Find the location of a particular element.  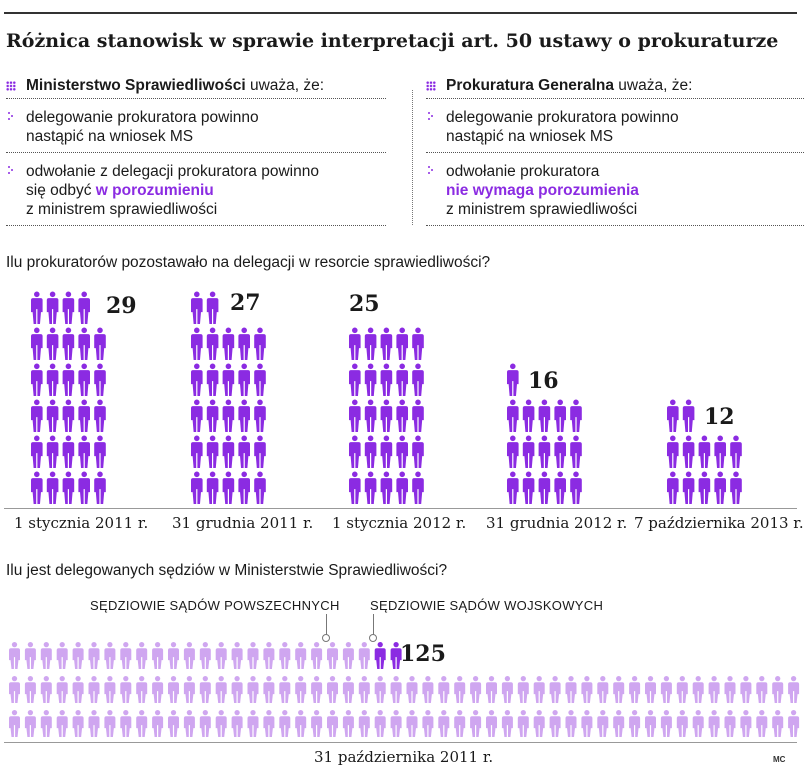

military-judges-callout: SĘDZIOWIE SĄDÓW WOJSKOWYCH is located at coordinates (487, 605).